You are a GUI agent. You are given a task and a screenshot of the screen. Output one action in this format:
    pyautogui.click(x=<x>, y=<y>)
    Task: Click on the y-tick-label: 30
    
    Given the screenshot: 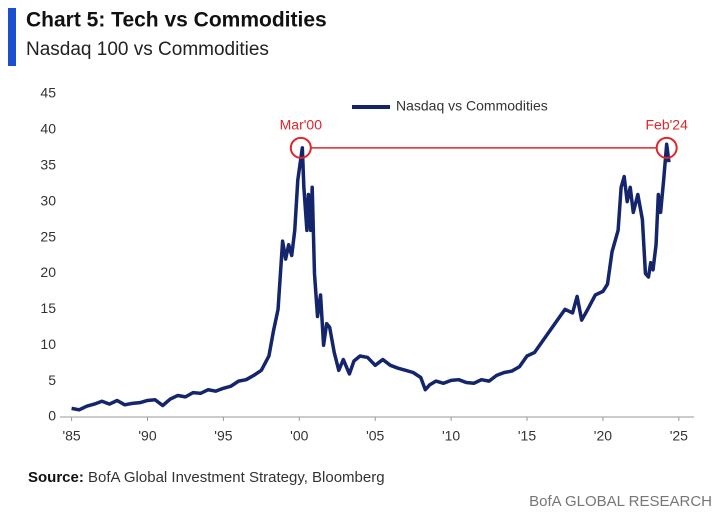 What is the action you would take?
    pyautogui.click(x=48, y=200)
    